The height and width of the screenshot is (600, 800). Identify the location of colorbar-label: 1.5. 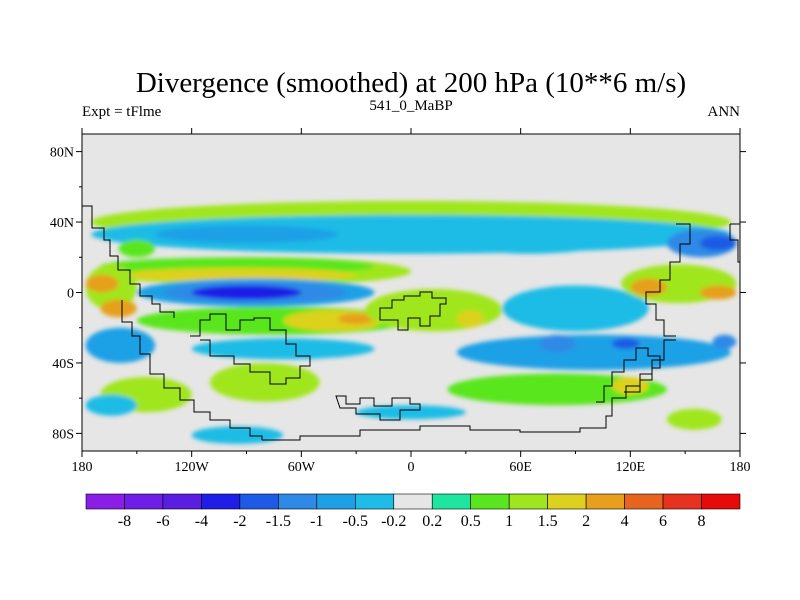
(548, 521).